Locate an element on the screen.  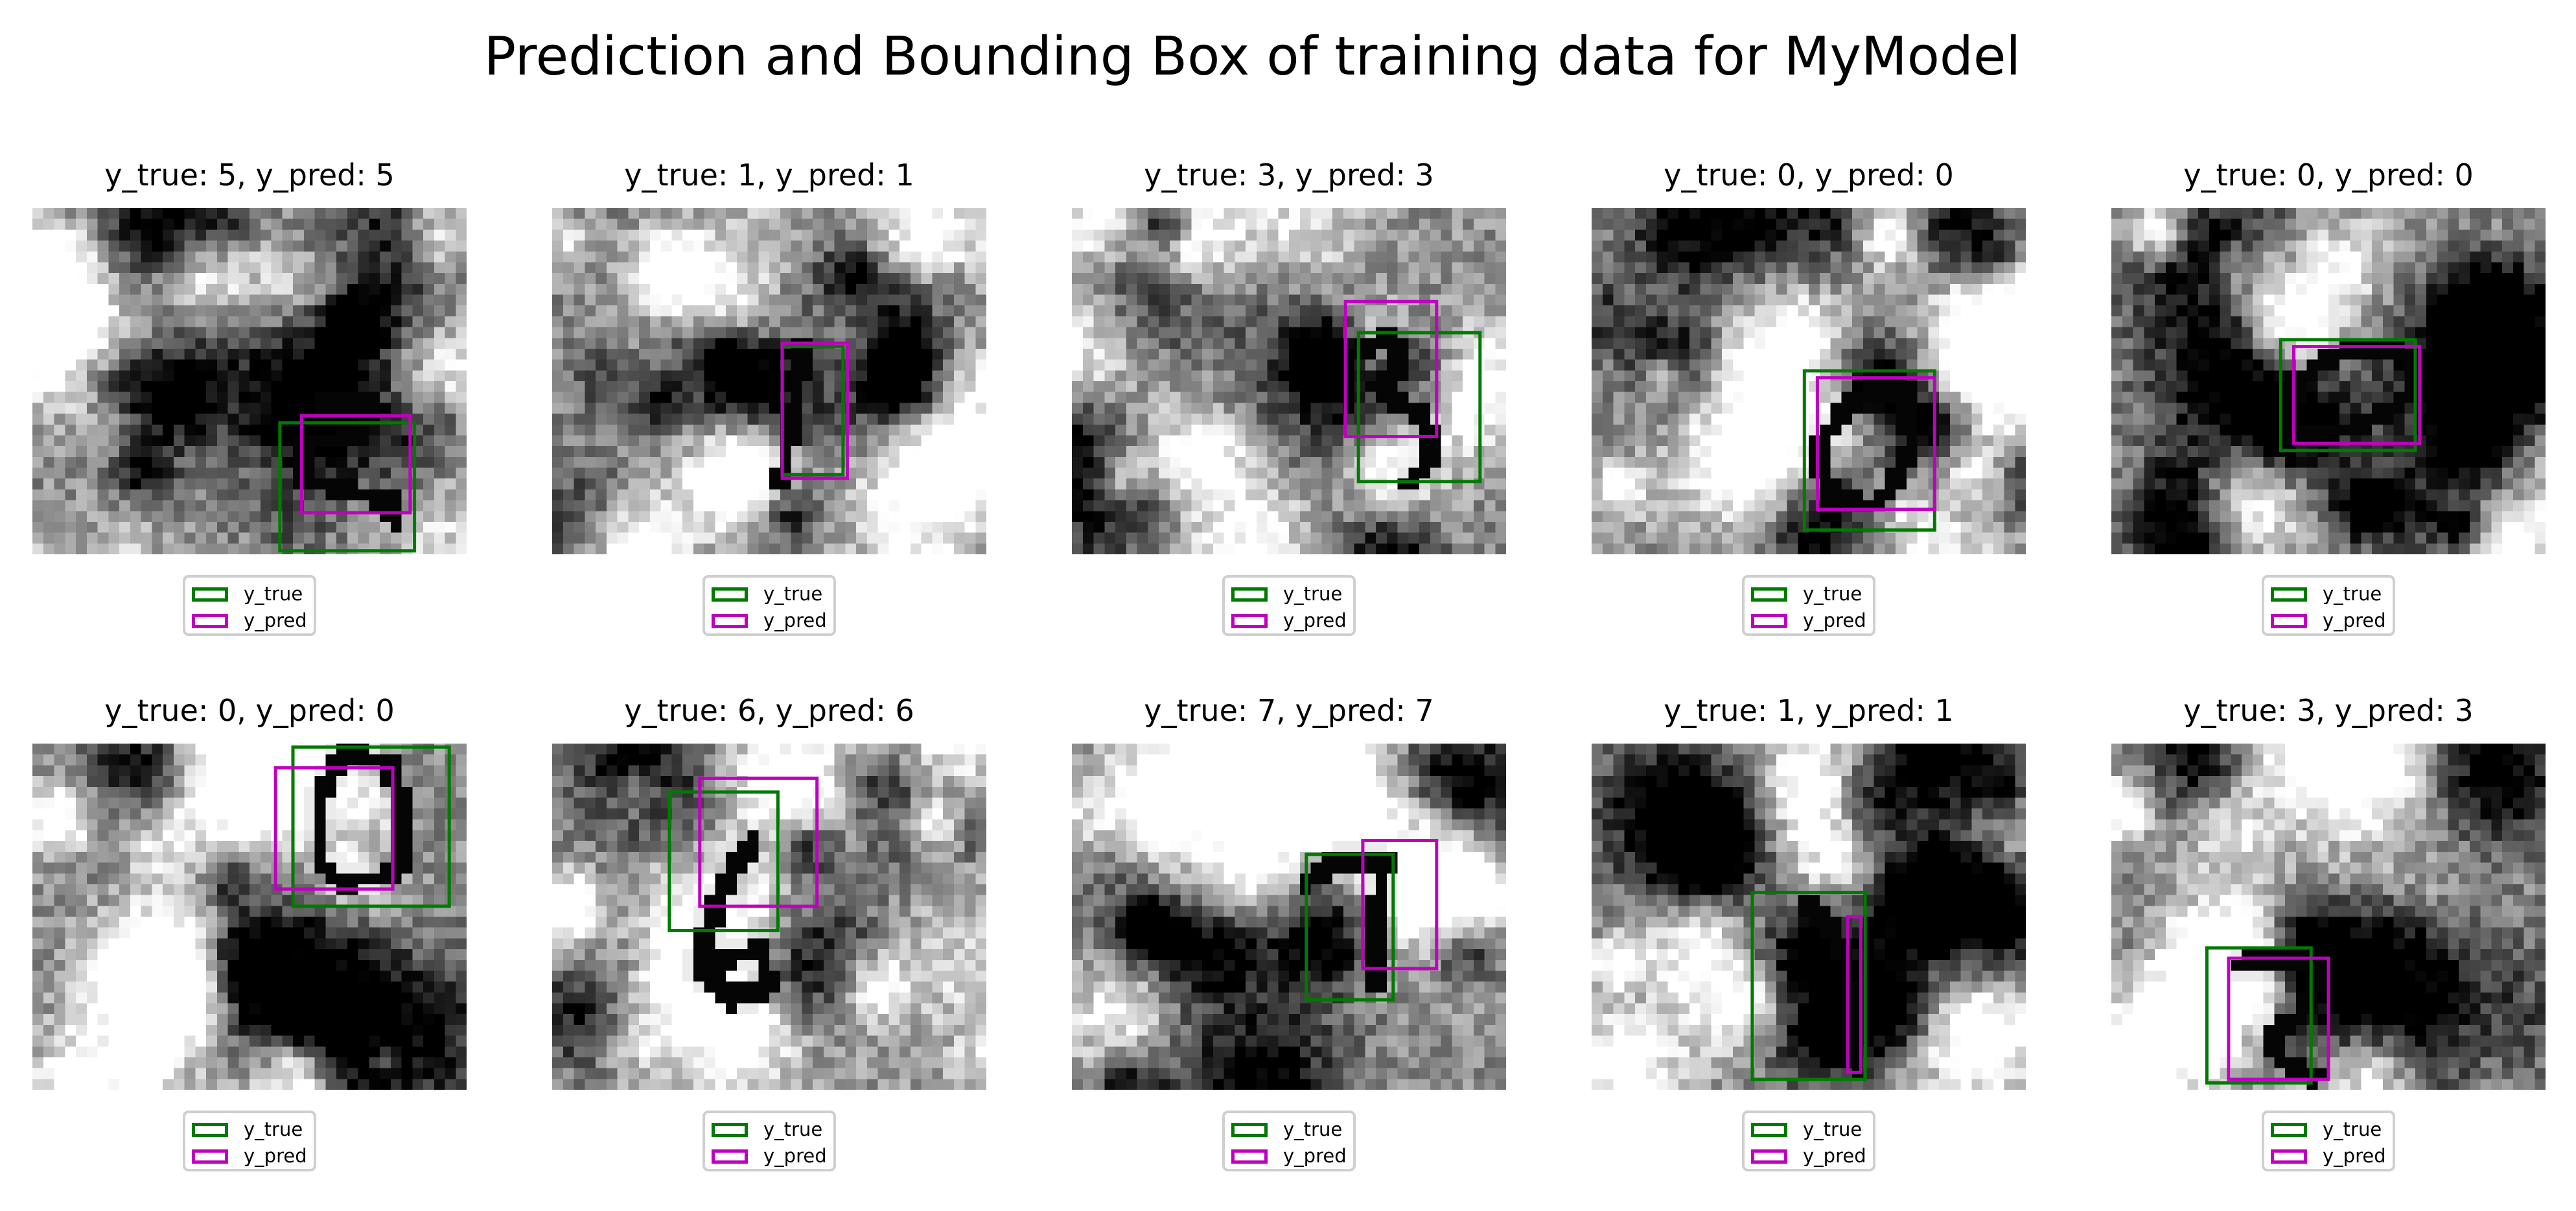
panel-2: y_true: 1, y_pred: 1 y_true y_pred is located at coordinates (769, 396).